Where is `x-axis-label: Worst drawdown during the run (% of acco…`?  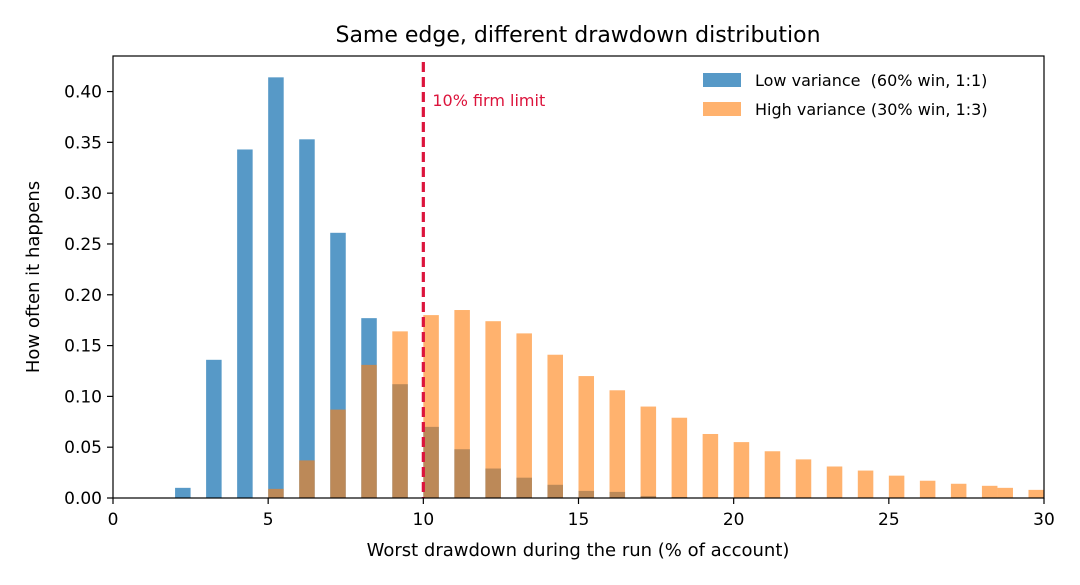 x-axis-label: Worst drawdown during the run (% of acco… is located at coordinates (578, 550).